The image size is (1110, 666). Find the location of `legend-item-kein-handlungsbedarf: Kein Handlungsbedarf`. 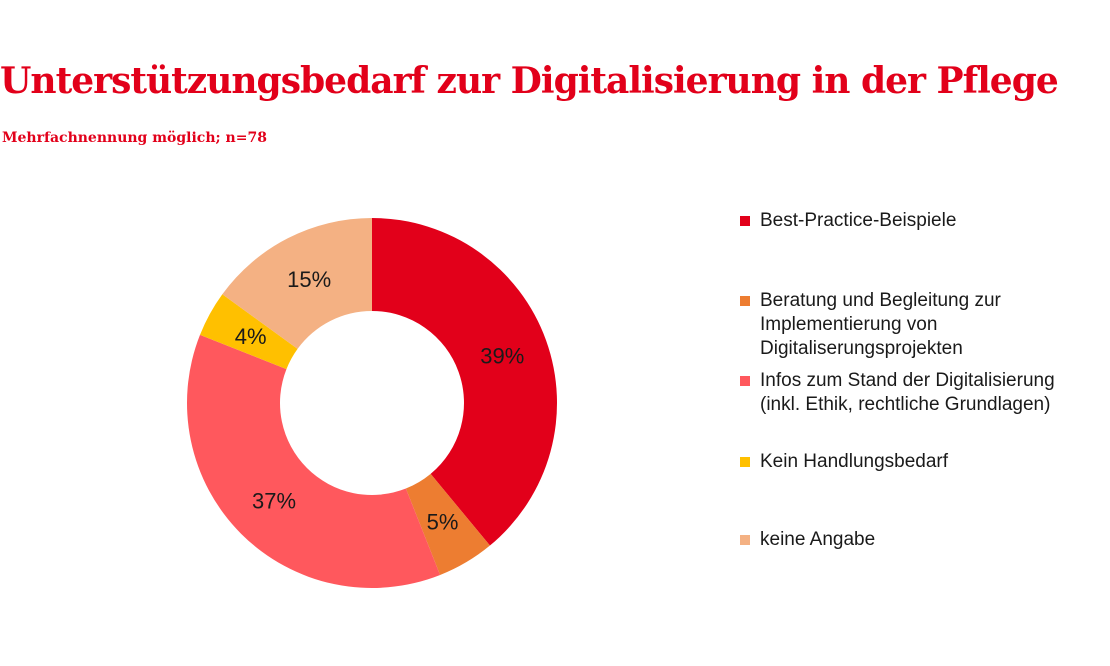

legend-item-kein-handlungsbedarf: Kein Handlungsbedarf is located at coordinates (920, 462).